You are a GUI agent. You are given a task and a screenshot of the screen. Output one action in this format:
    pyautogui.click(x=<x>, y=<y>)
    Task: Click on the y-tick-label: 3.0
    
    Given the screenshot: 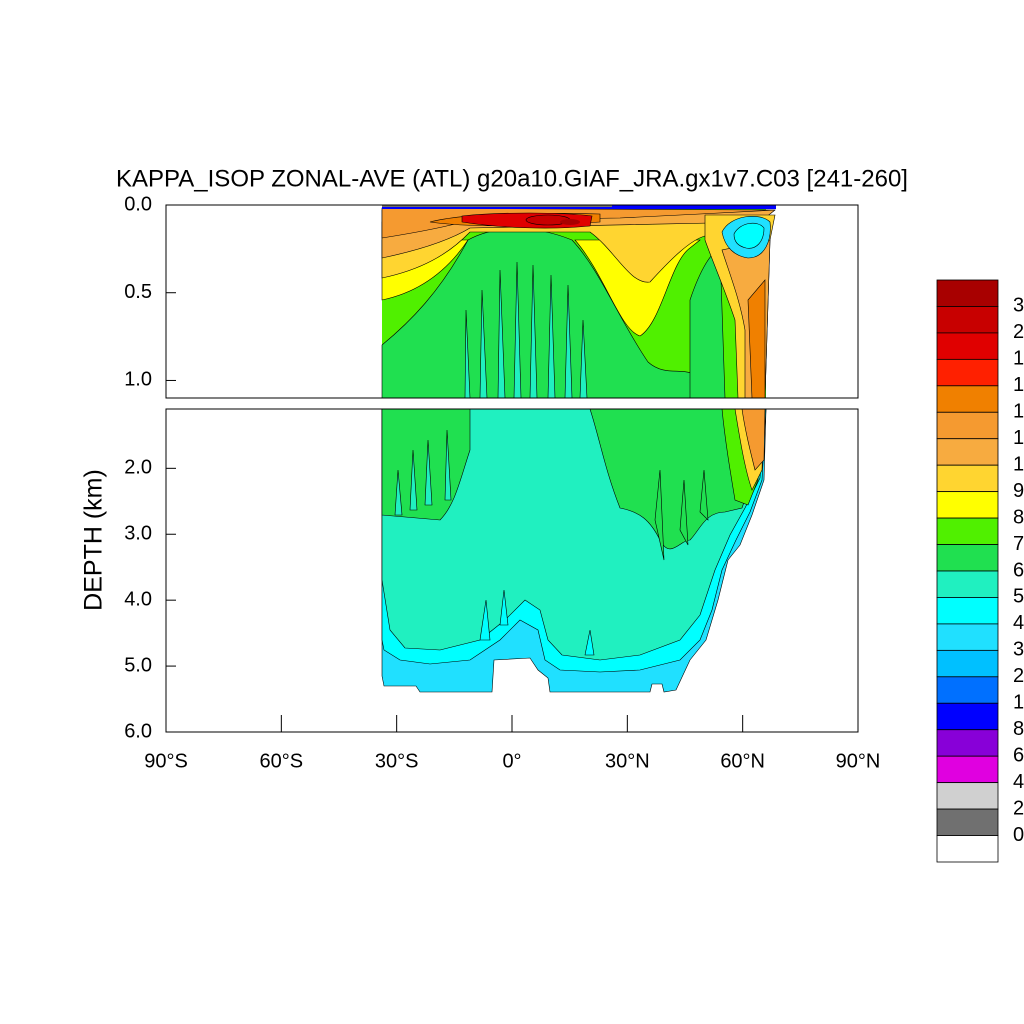 What is the action you would take?
    pyautogui.click(x=138, y=534)
    